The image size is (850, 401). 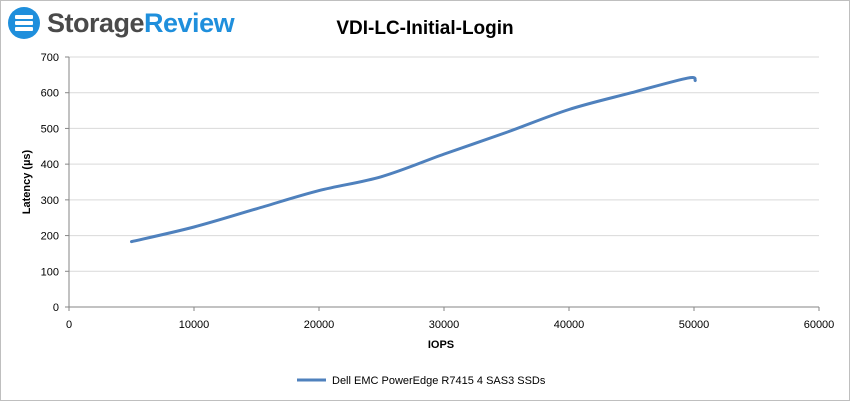 What do you see at coordinates (27, 181) in the screenshot?
I see `y-axis-title: Latency (µs)` at bounding box center [27, 181].